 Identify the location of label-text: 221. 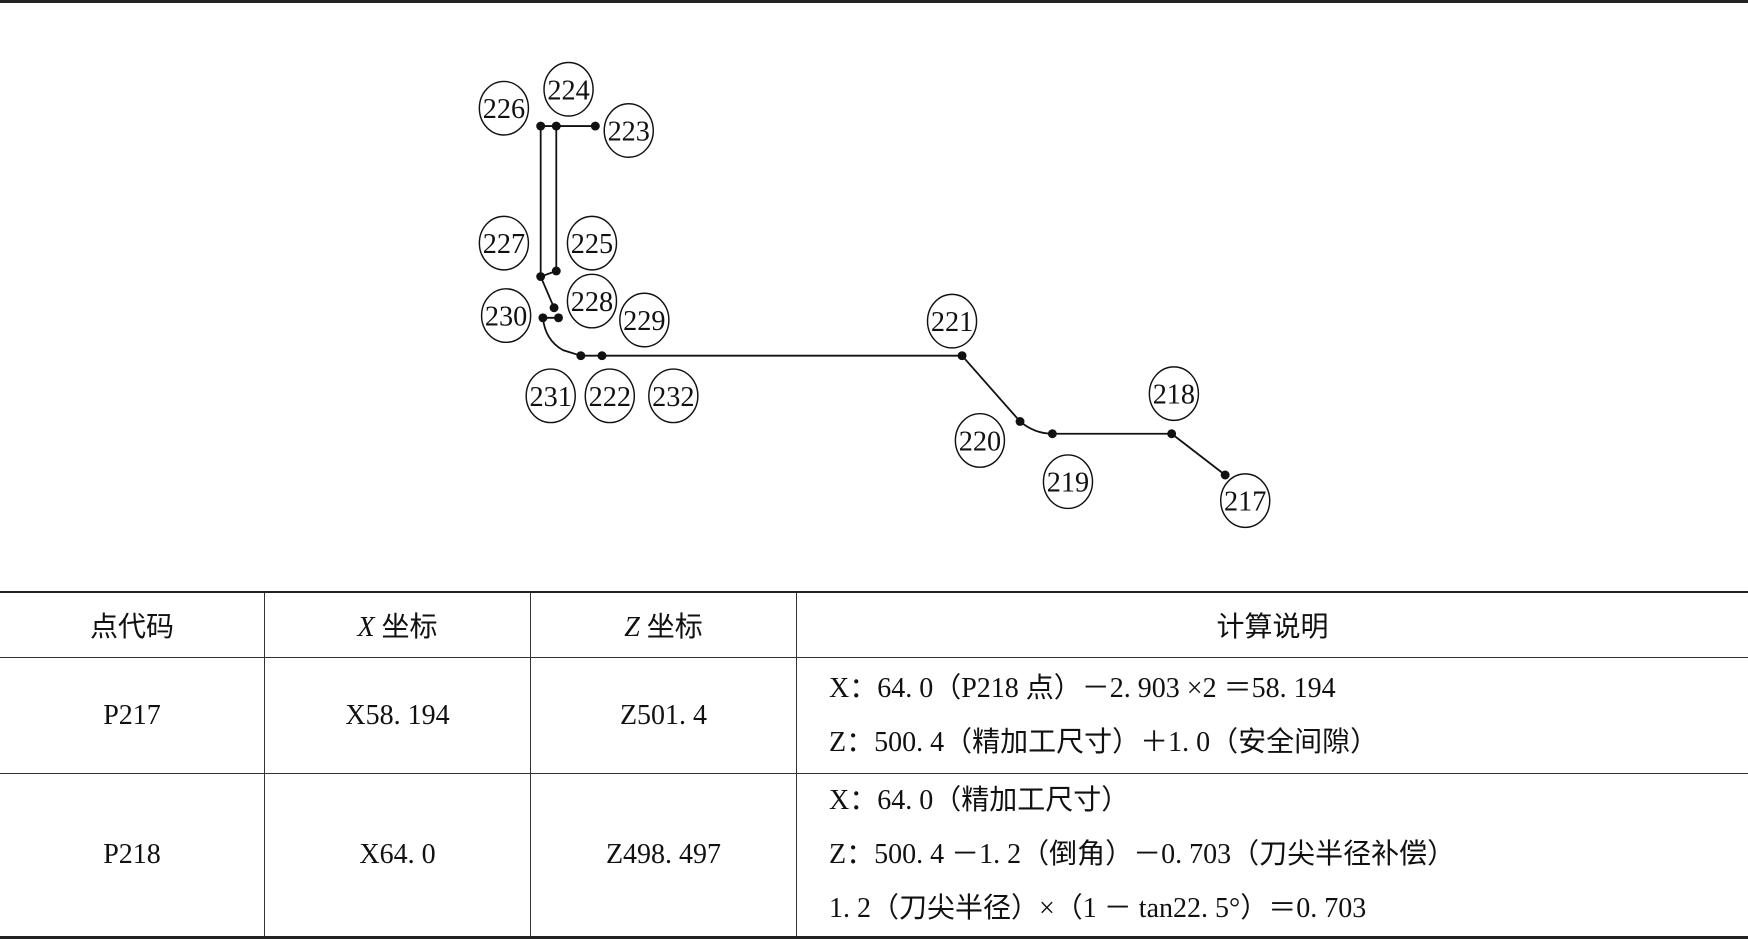
(952, 322).